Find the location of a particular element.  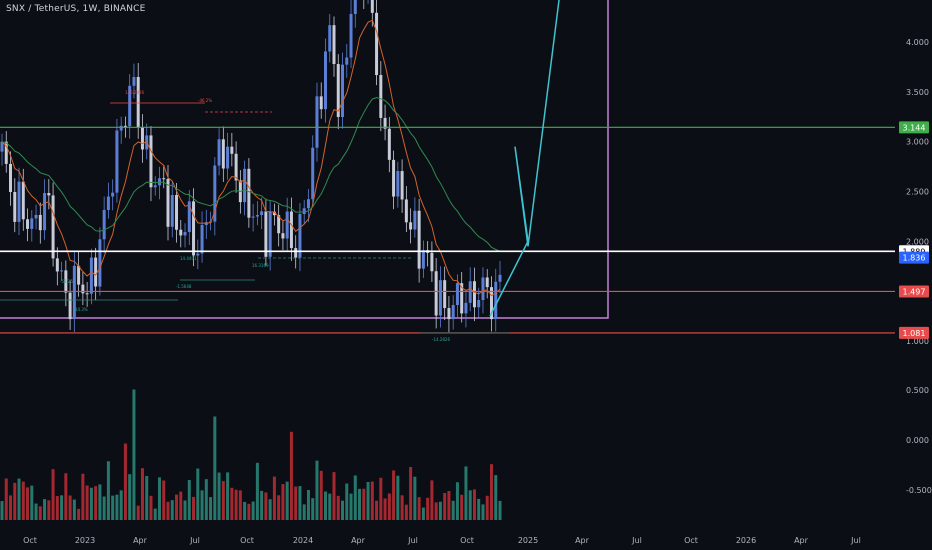

x-tick-label: 2026 is located at coordinates (746, 540).